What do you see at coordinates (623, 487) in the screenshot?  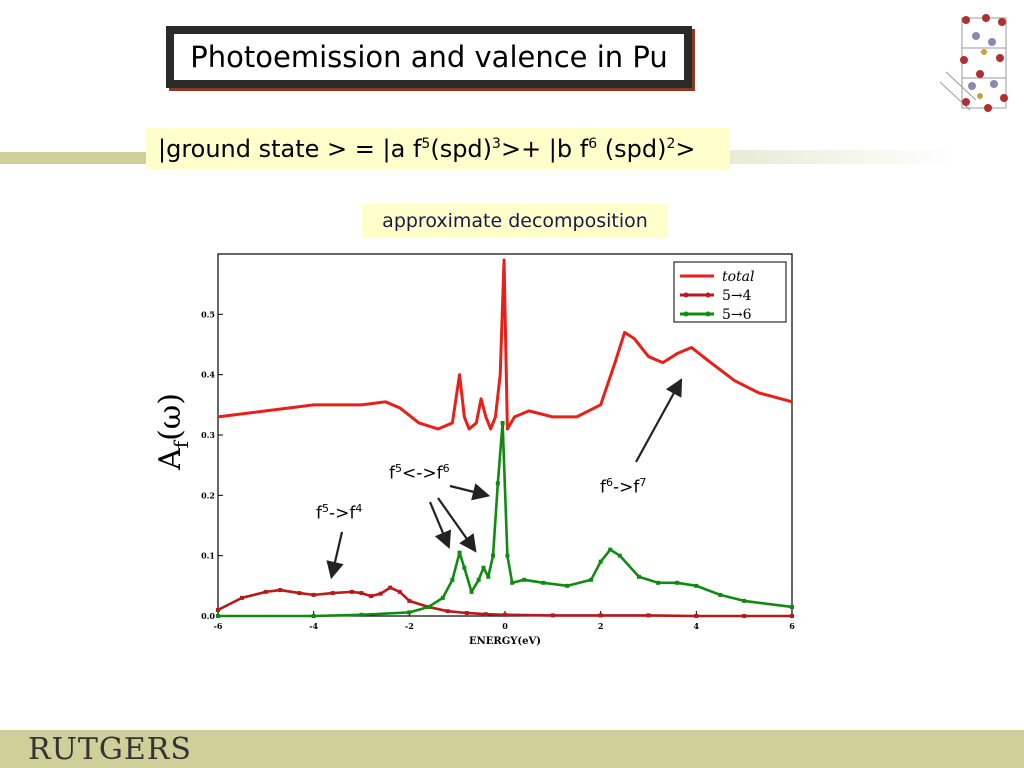 I see `annotation-f6-f7: f6->f7` at bounding box center [623, 487].